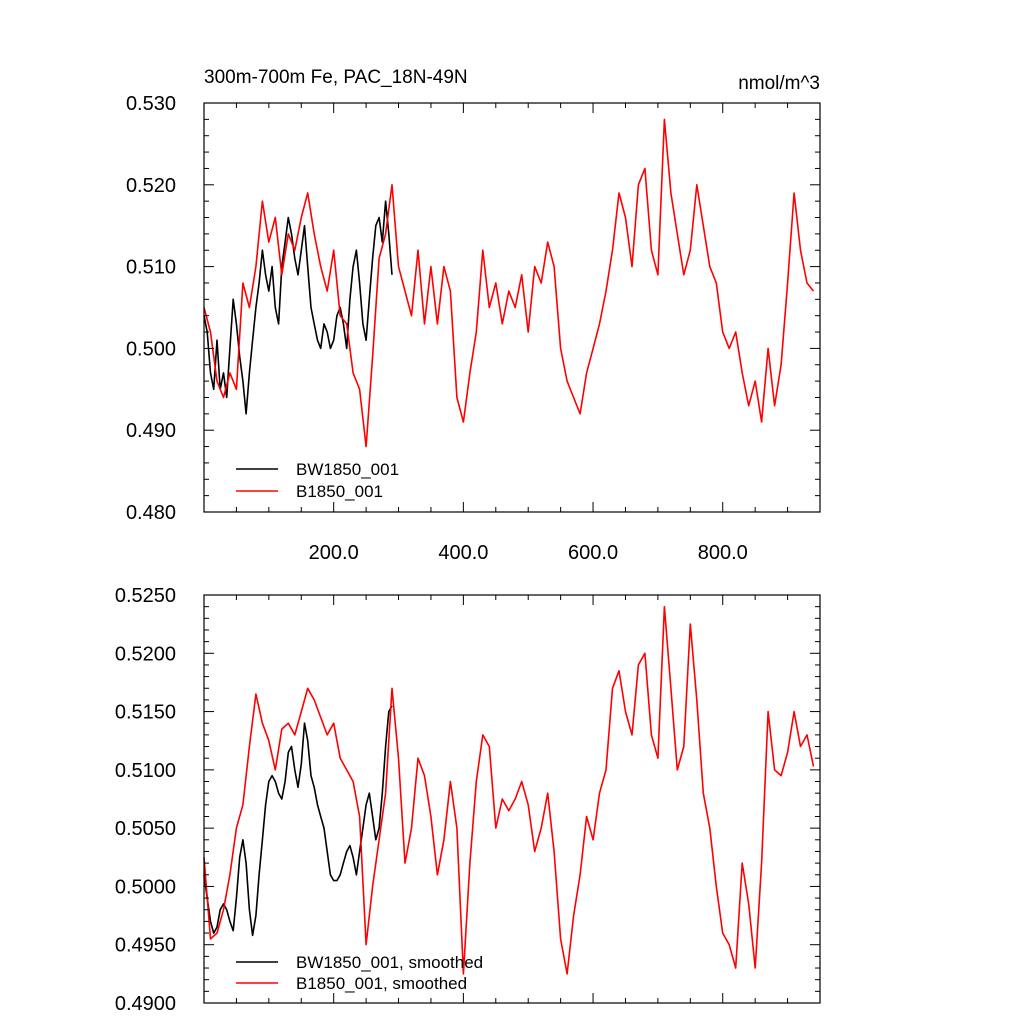 This screenshot has height=1024, width=1024. I want to click on x-tick-label: 200.0, so click(334, 553).